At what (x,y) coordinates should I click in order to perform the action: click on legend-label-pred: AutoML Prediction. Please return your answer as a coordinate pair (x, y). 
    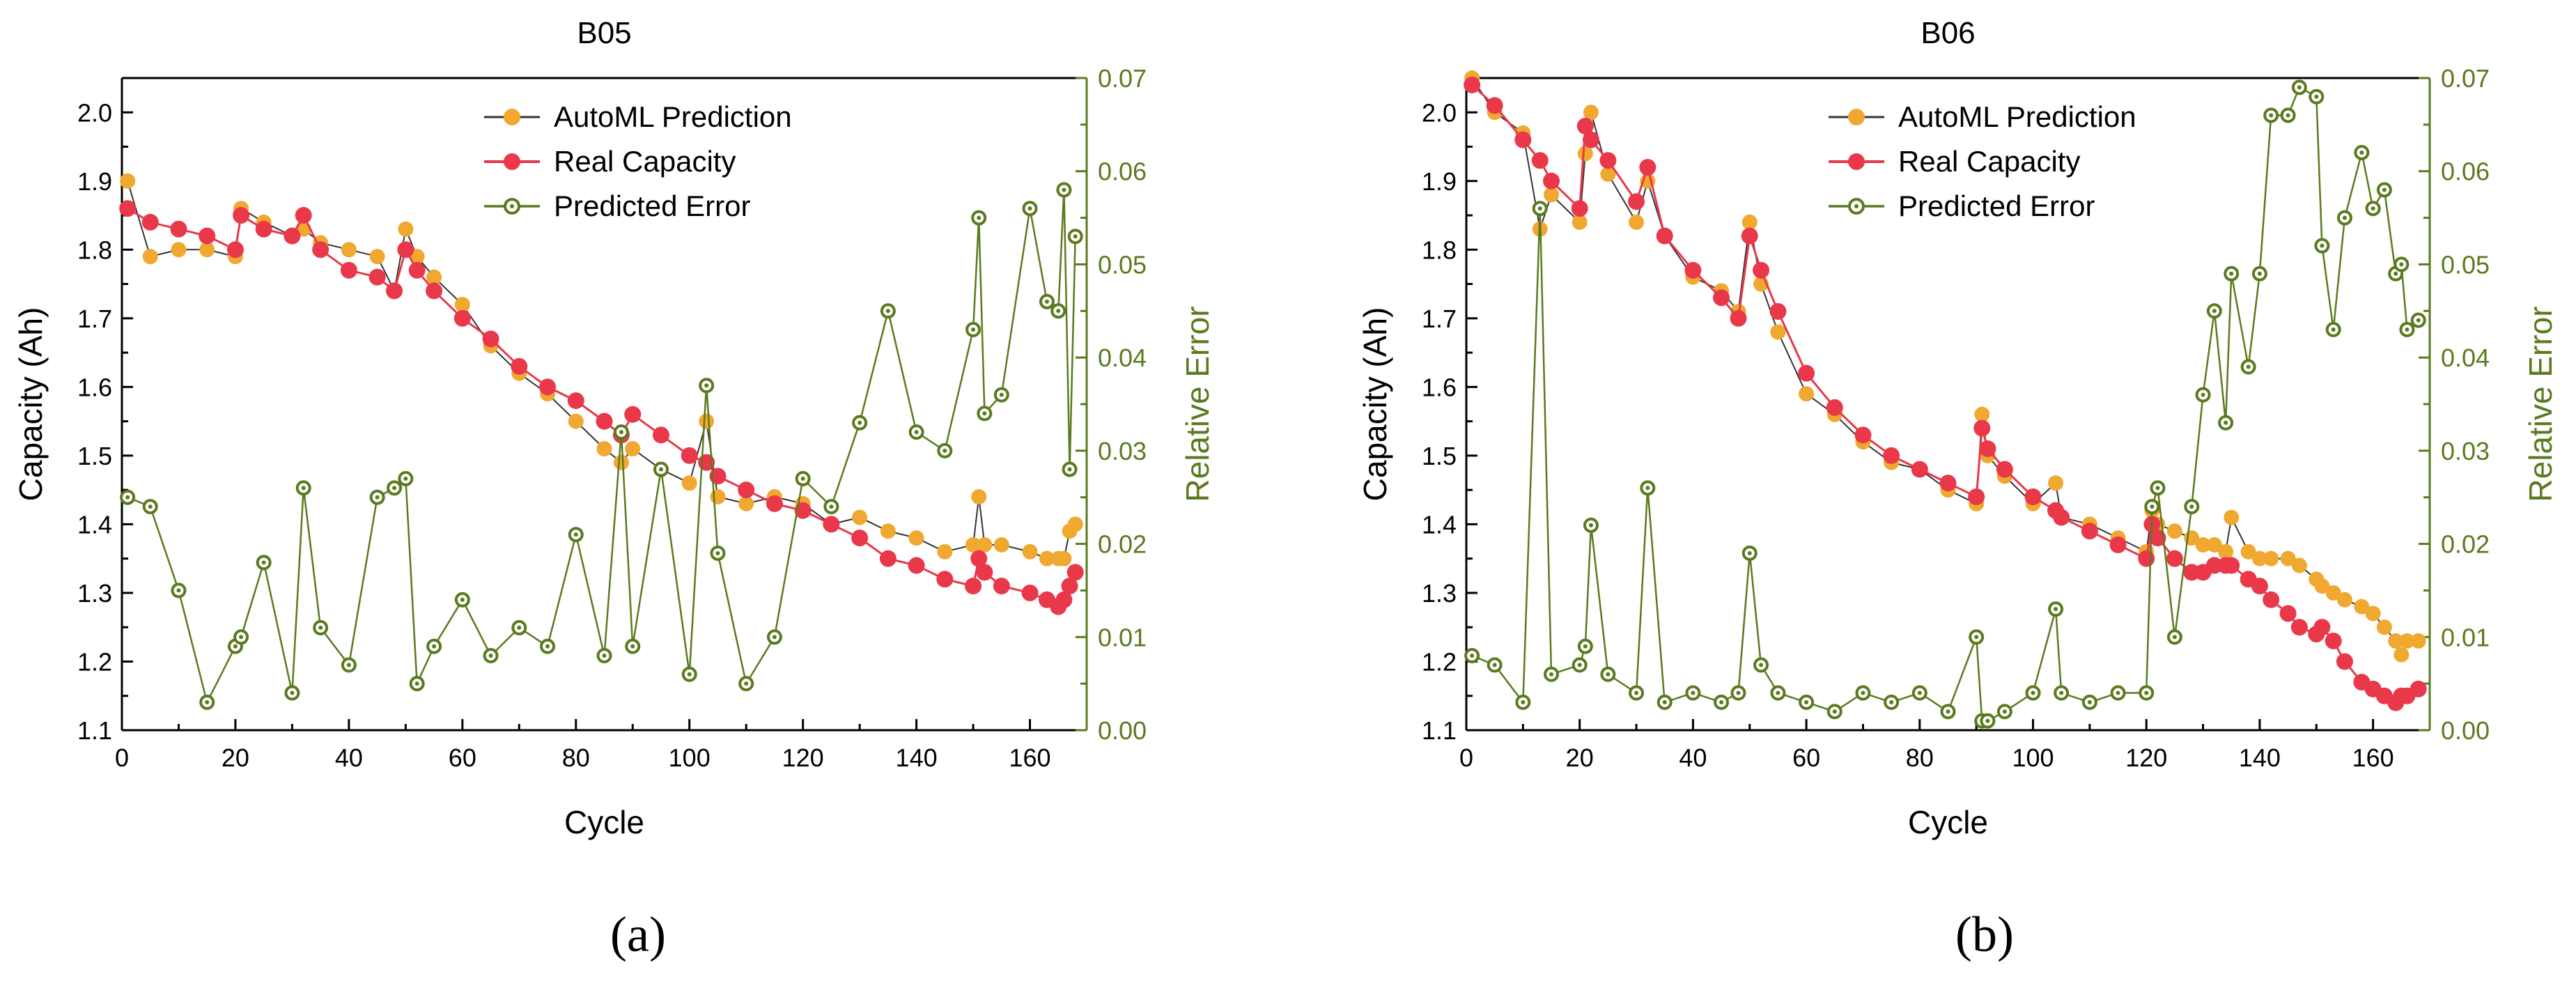
    Looking at the image, I should click on (673, 116).